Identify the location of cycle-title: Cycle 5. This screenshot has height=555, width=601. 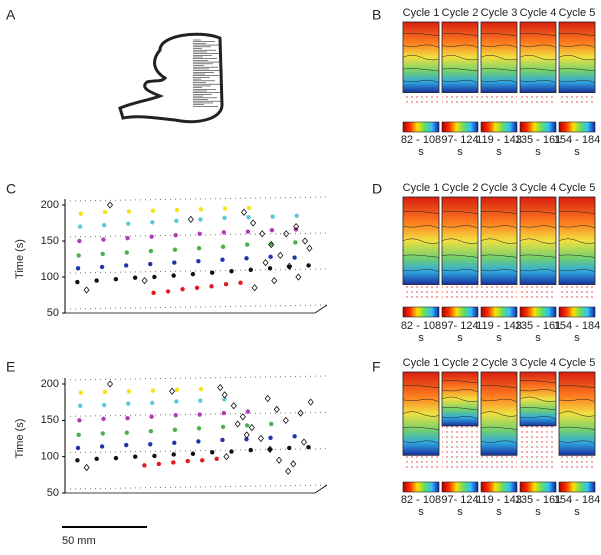
(577, 188).